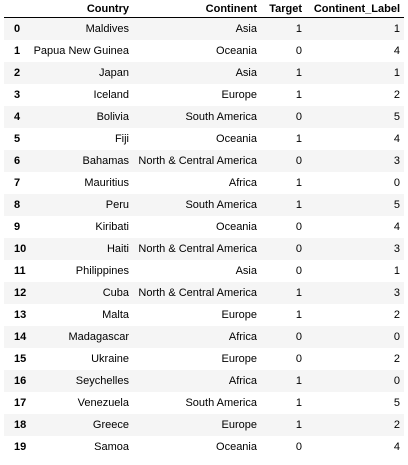  Describe the element at coordinates (396, 271) in the screenshot. I see `cell-continent-label: 1` at that location.